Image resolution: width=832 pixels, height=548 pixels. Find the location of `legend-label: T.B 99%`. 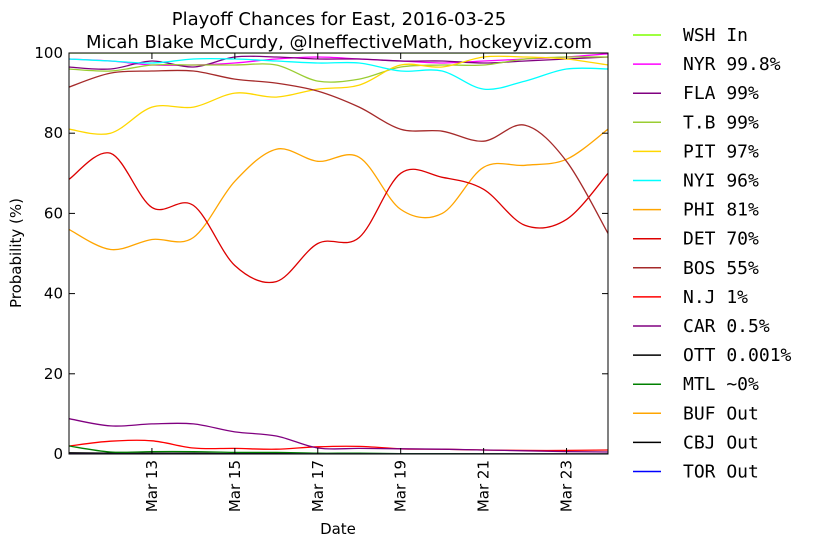

legend-label: T.B 99% is located at coordinates (721, 122).